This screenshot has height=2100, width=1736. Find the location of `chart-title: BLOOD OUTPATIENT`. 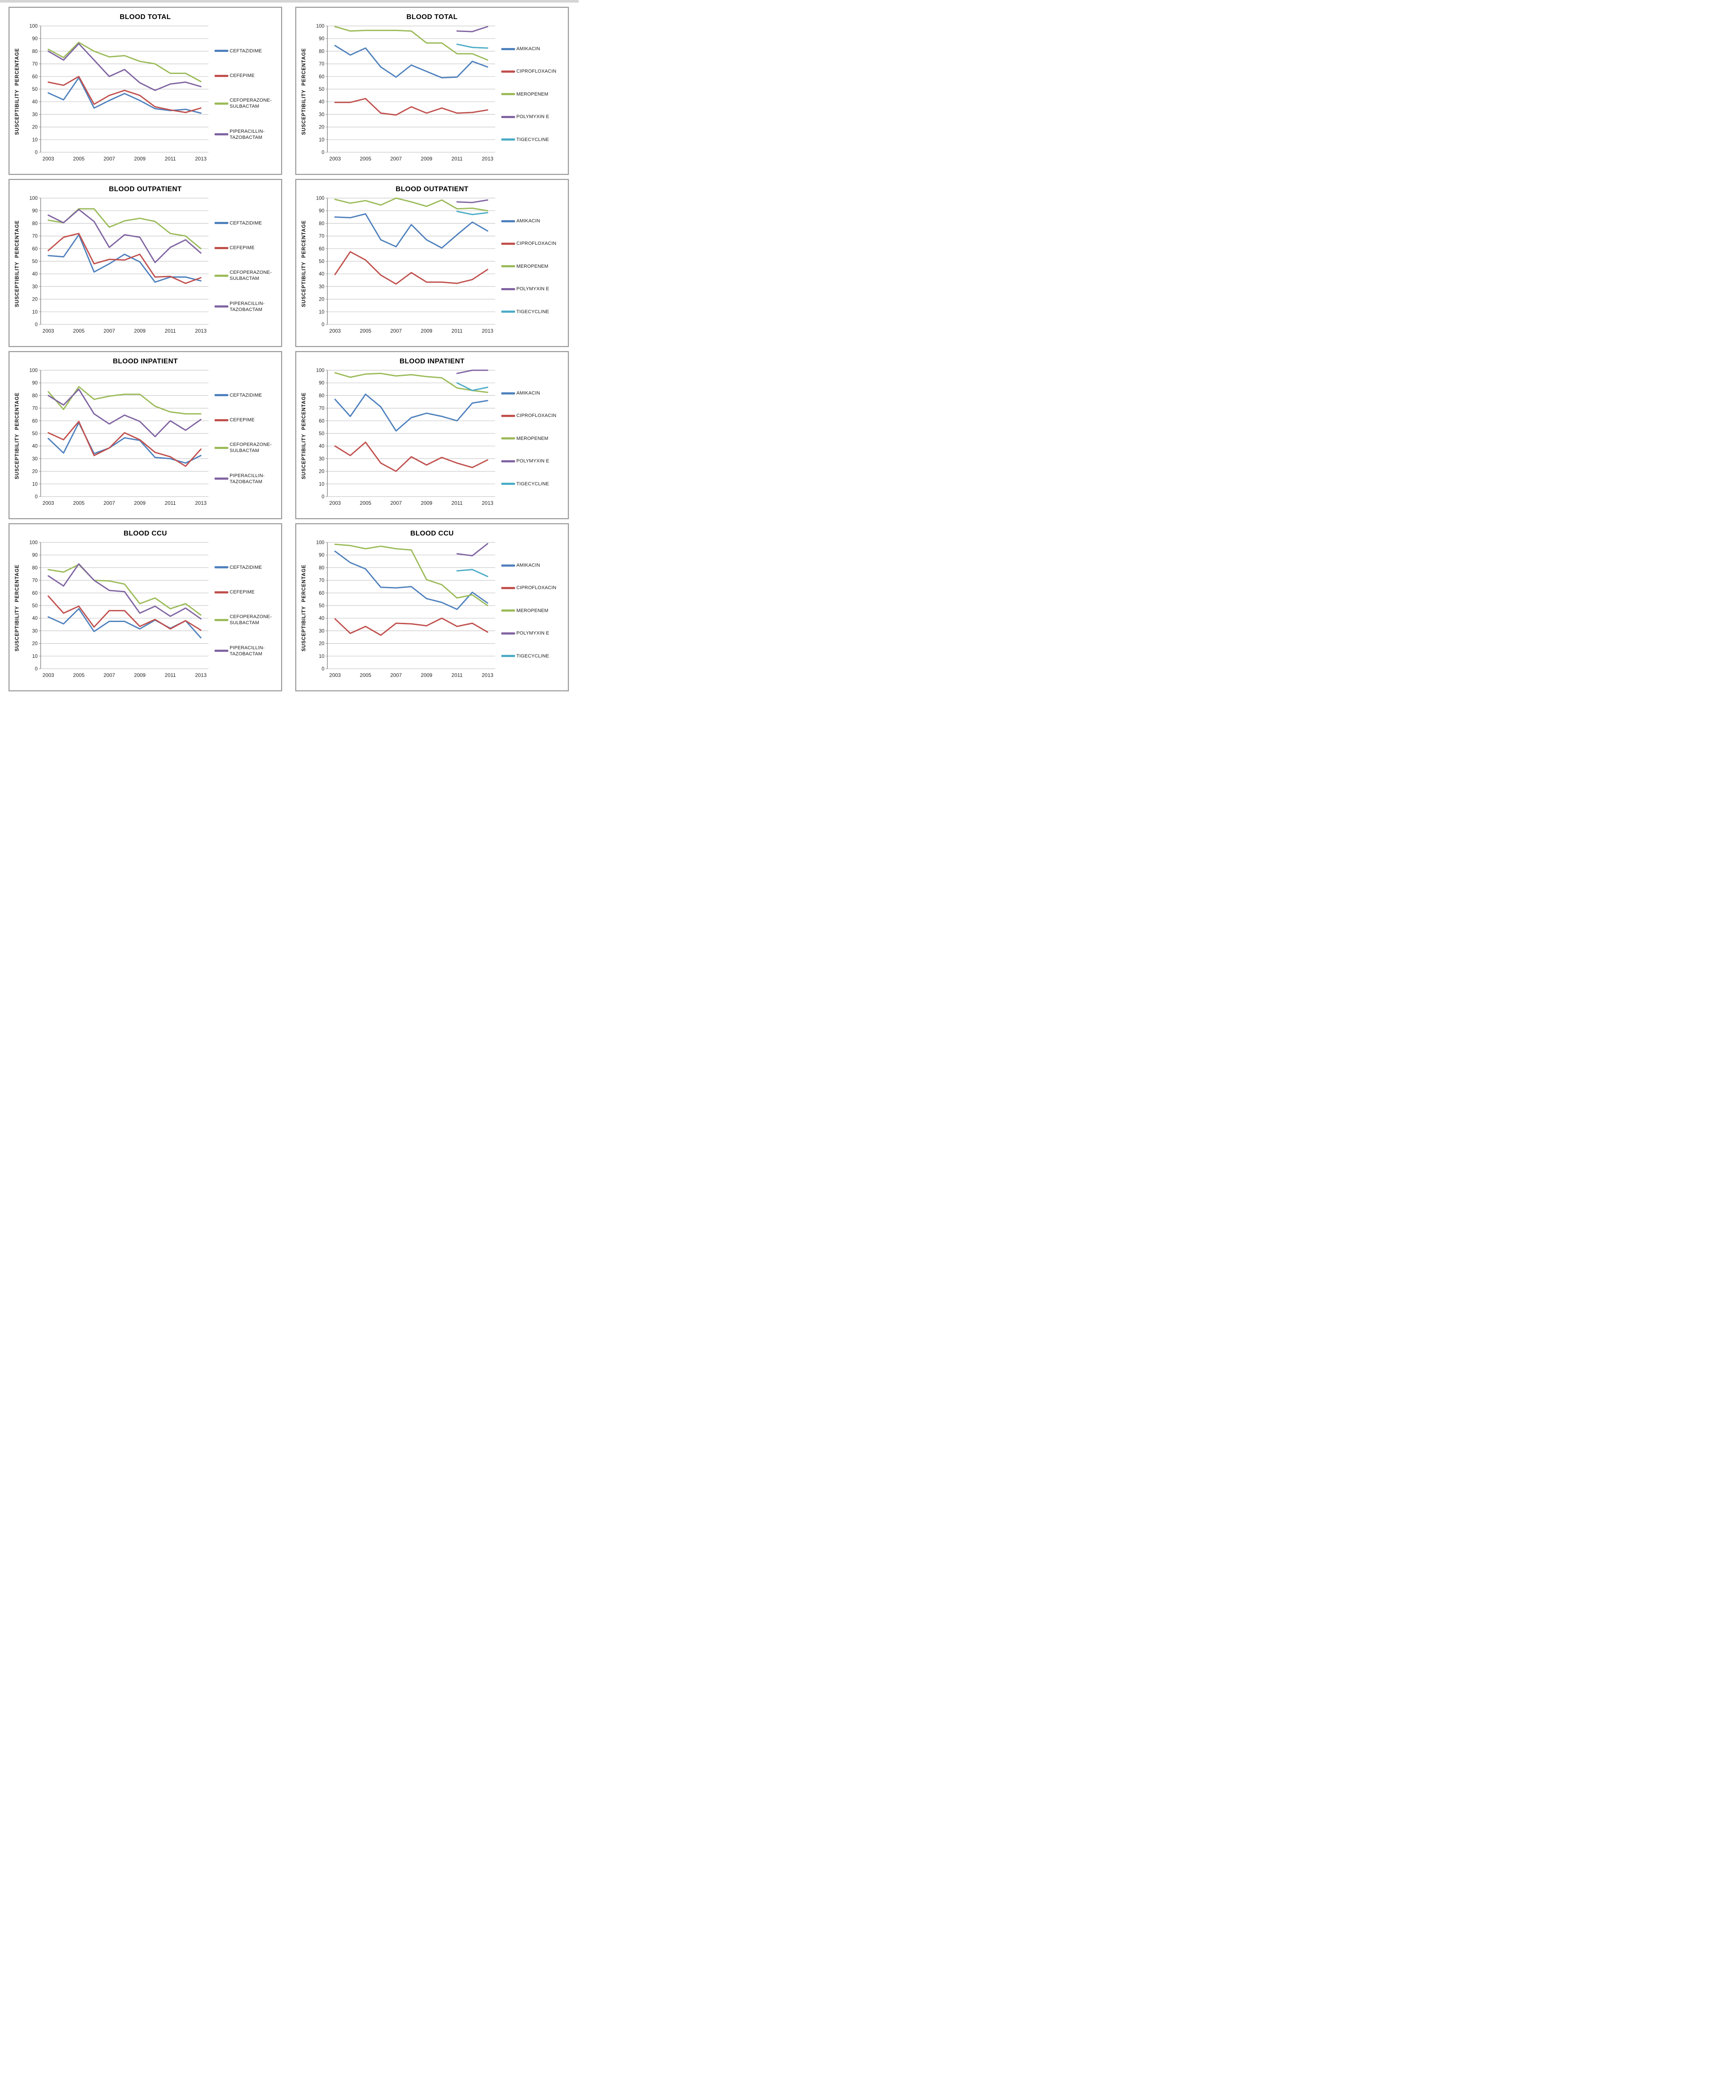

chart-title: BLOOD OUTPATIENT is located at coordinates (145, 189).